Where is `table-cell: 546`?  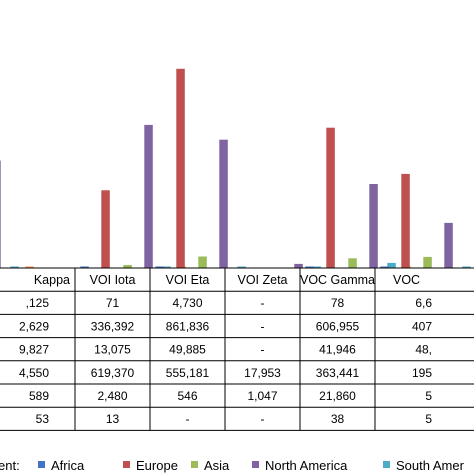
table-cell: 546 is located at coordinates (187, 396).